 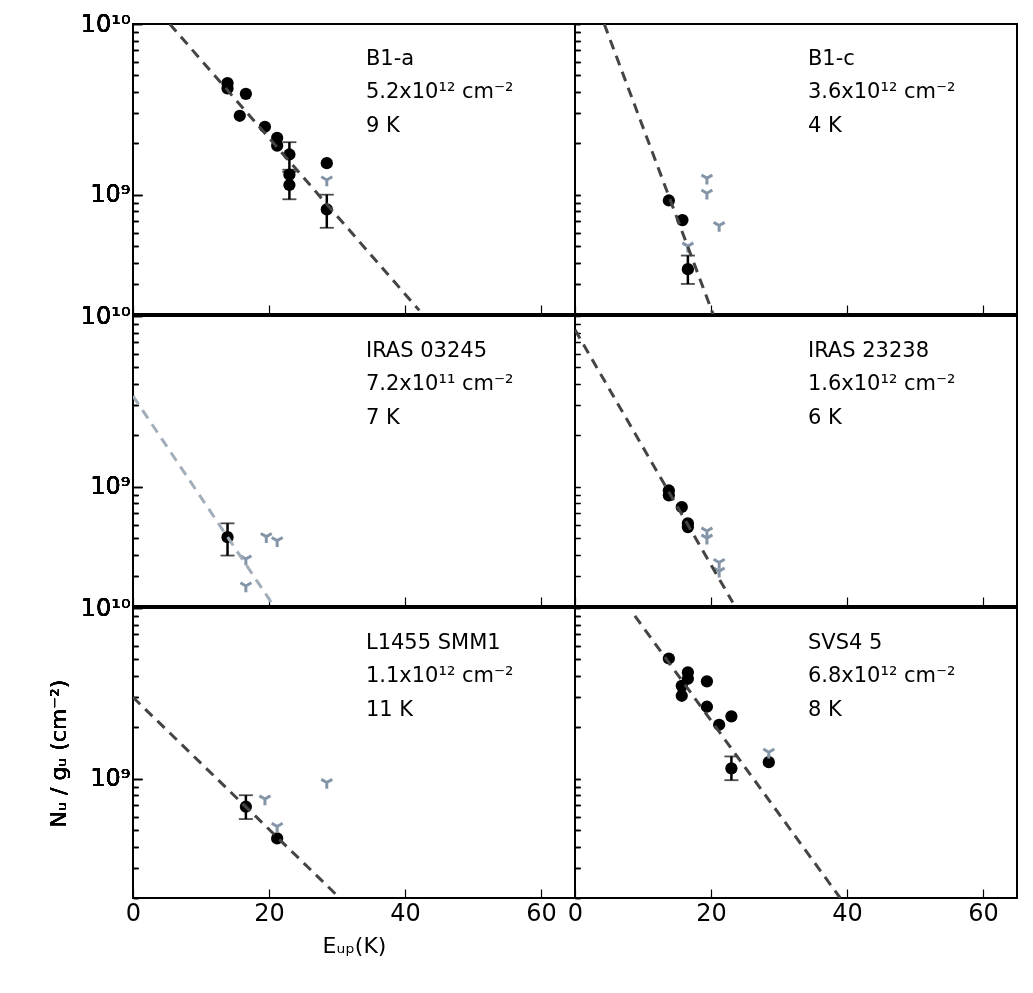 What do you see at coordinates (439, 383) in the screenshot?
I see `annotation: 7.2x10¹¹ cm⁻²` at bounding box center [439, 383].